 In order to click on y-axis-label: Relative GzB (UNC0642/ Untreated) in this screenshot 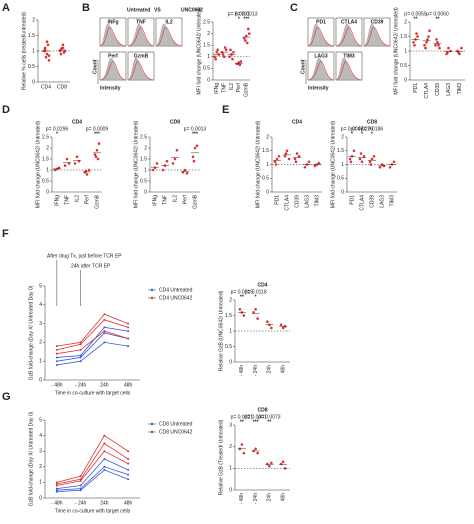, I will do `click(221, 330)`.